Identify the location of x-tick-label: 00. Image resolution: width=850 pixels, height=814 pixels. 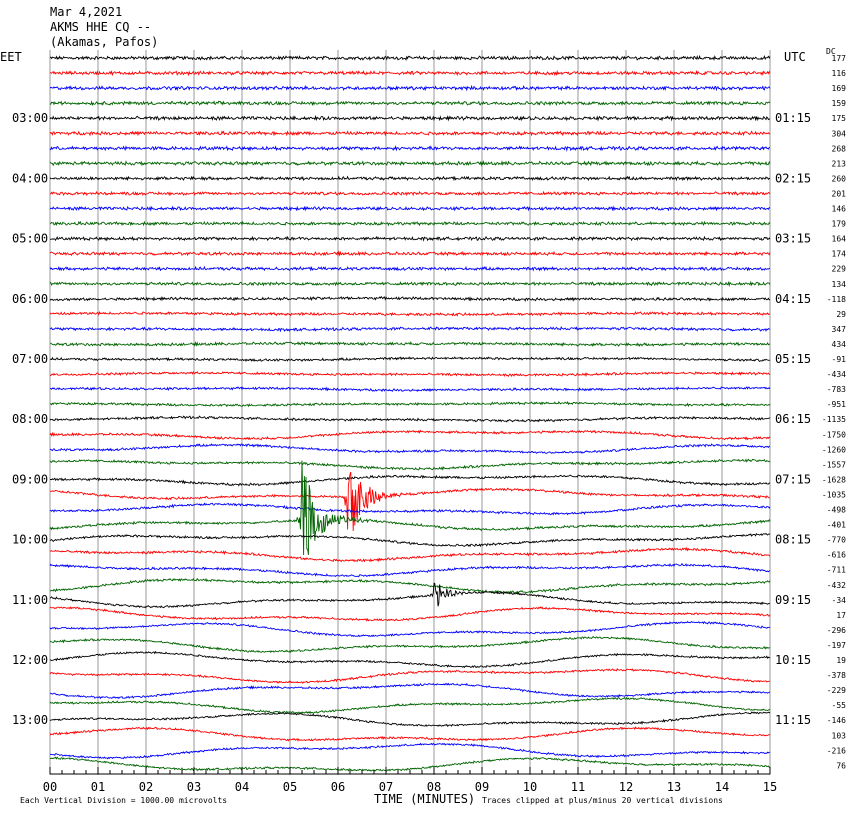
(50, 787).